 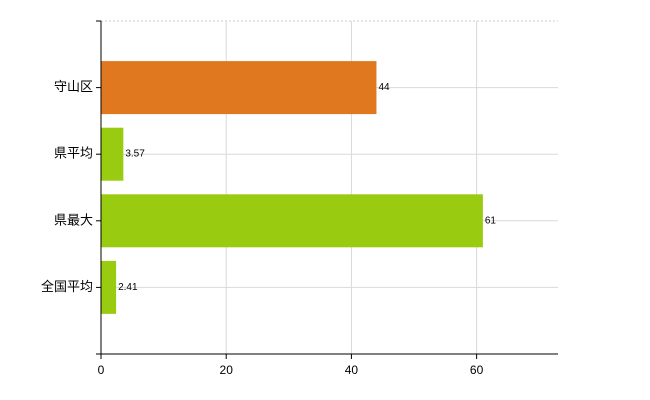 I want to click on x-tick-label: 40, so click(x=352, y=370).